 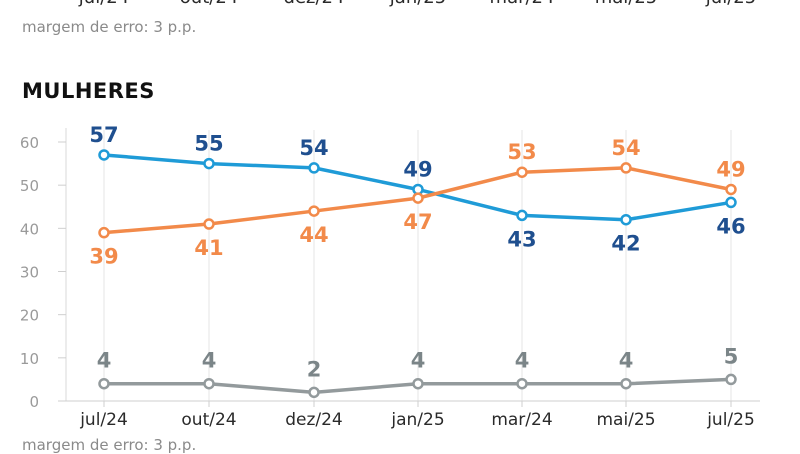 I want to click on prev-tick-label: dez/24, so click(x=314, y=4).